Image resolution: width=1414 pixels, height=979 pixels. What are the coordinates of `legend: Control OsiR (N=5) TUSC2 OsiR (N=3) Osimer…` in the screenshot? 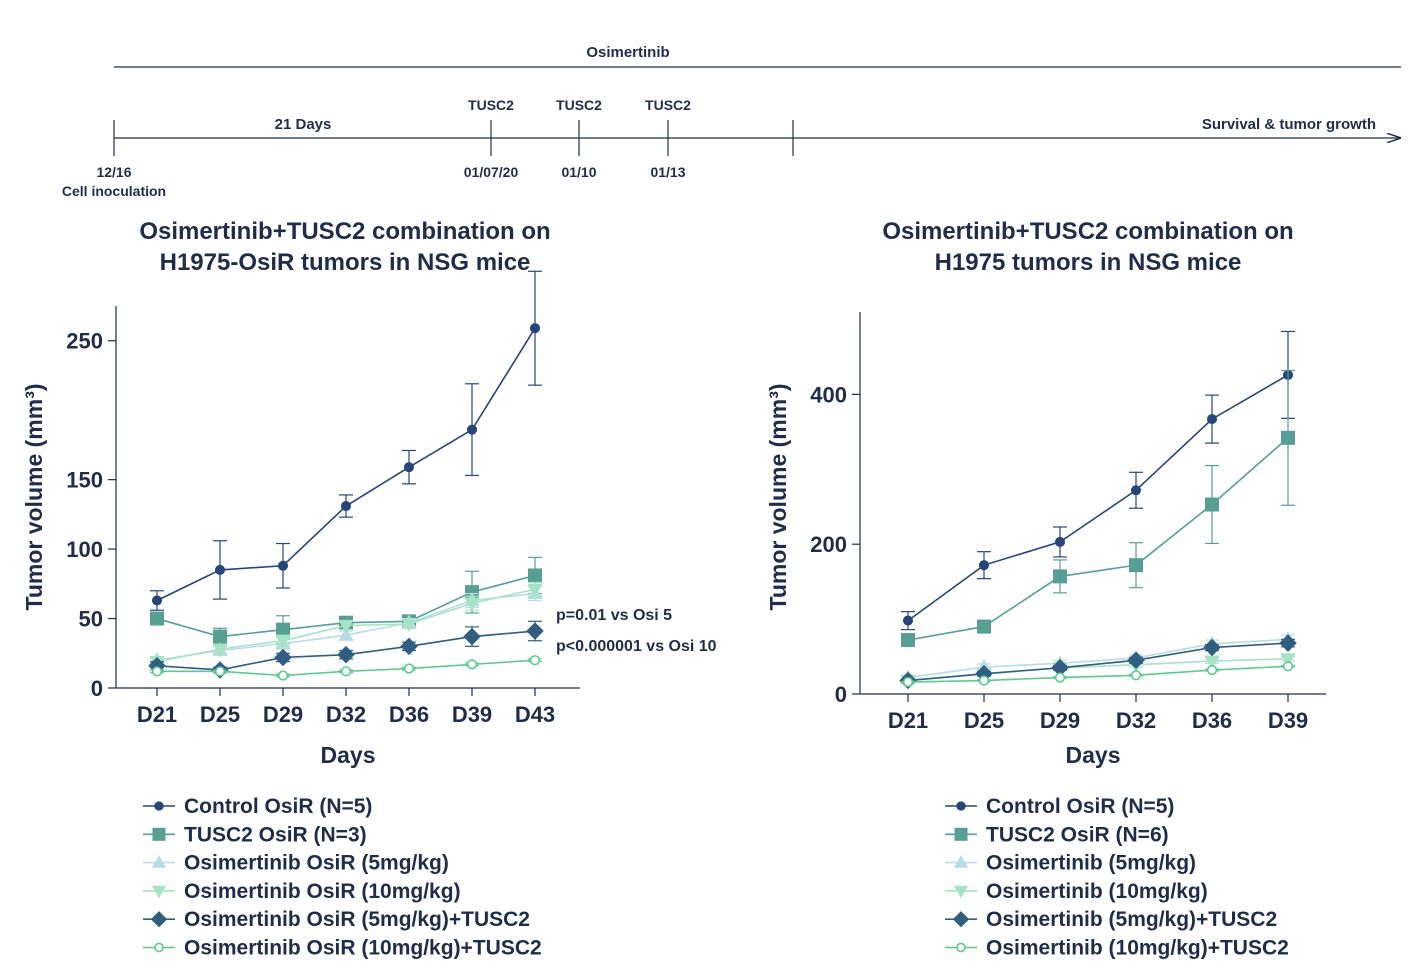 It's located at (342, 877).